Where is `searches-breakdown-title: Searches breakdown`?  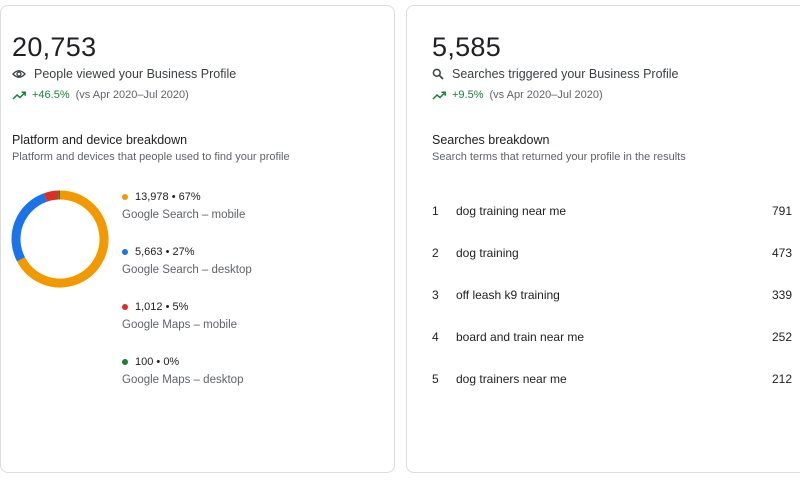
searches-breakdown-title: Searches breakdown is located at coordinates (491, 140).